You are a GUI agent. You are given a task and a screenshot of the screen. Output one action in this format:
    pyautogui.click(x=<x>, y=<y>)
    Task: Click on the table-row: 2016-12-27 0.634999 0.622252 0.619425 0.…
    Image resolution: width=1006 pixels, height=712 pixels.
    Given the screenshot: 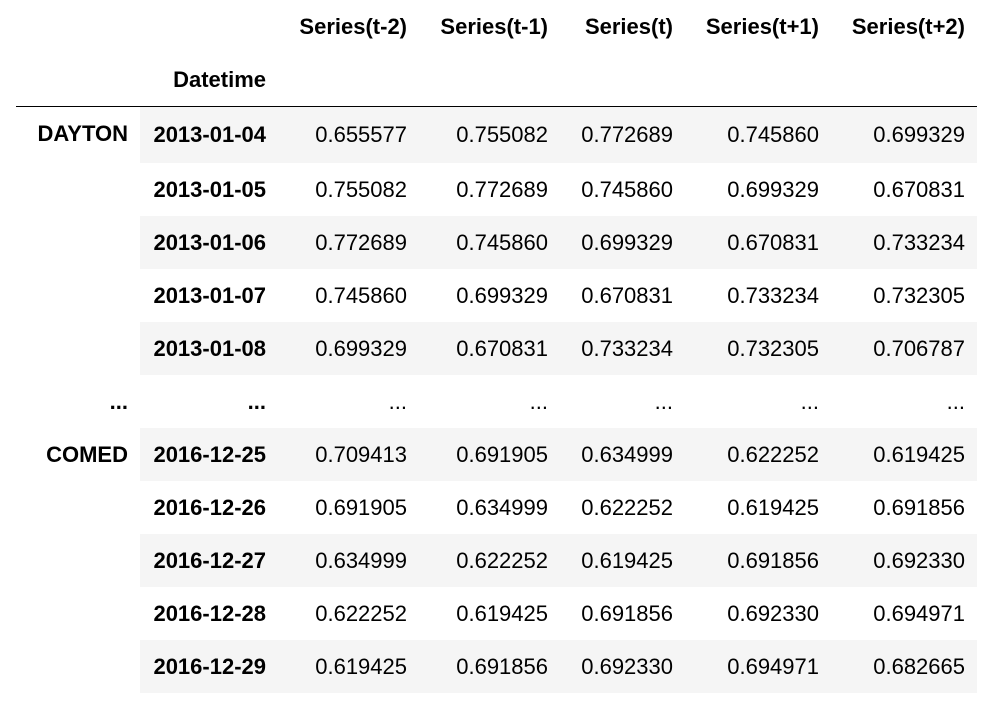 What is the action you would take?
    pyautogui.click(x=496, y=560)
    